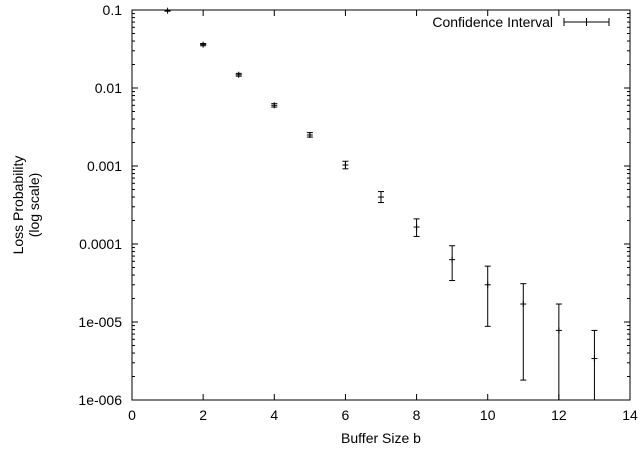 The image size is (643, 455). Describe the element at coordinates (100, 400) in the screenshot. I see `y-tick-label: 1e-006` at that location.